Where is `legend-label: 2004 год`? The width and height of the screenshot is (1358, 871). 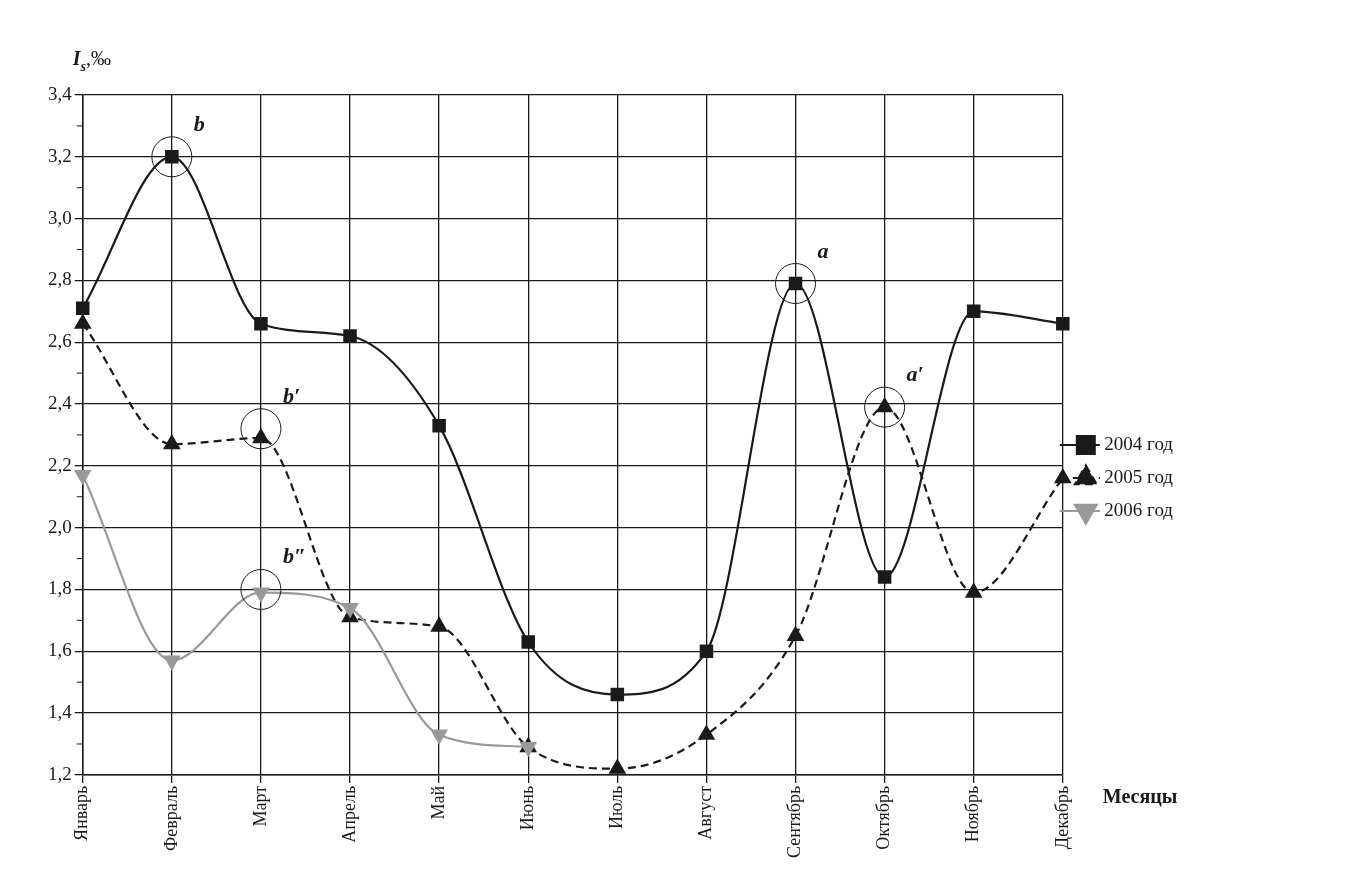
legend-label: 2004 год is located at coordinates (1139, 443).